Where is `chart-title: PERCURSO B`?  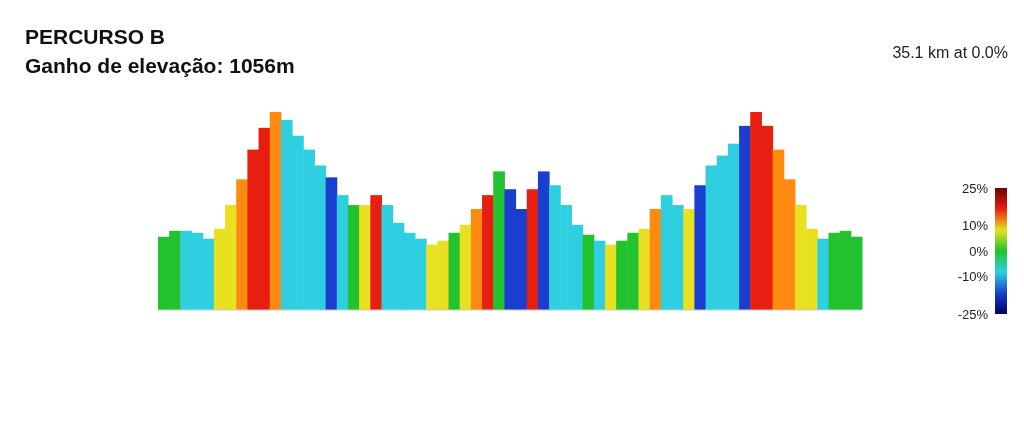
chart-title: PERCURSO B is located at coordinates (95, 36).